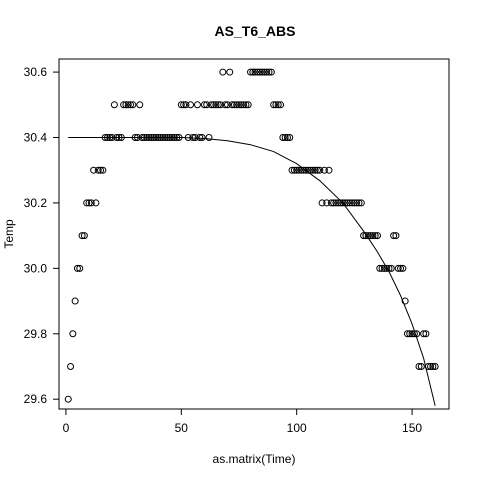  What do you see at coordinates (182, 428) in the screenshot?
I see `x-tick-label: 50` at bounding box center [182, 428].